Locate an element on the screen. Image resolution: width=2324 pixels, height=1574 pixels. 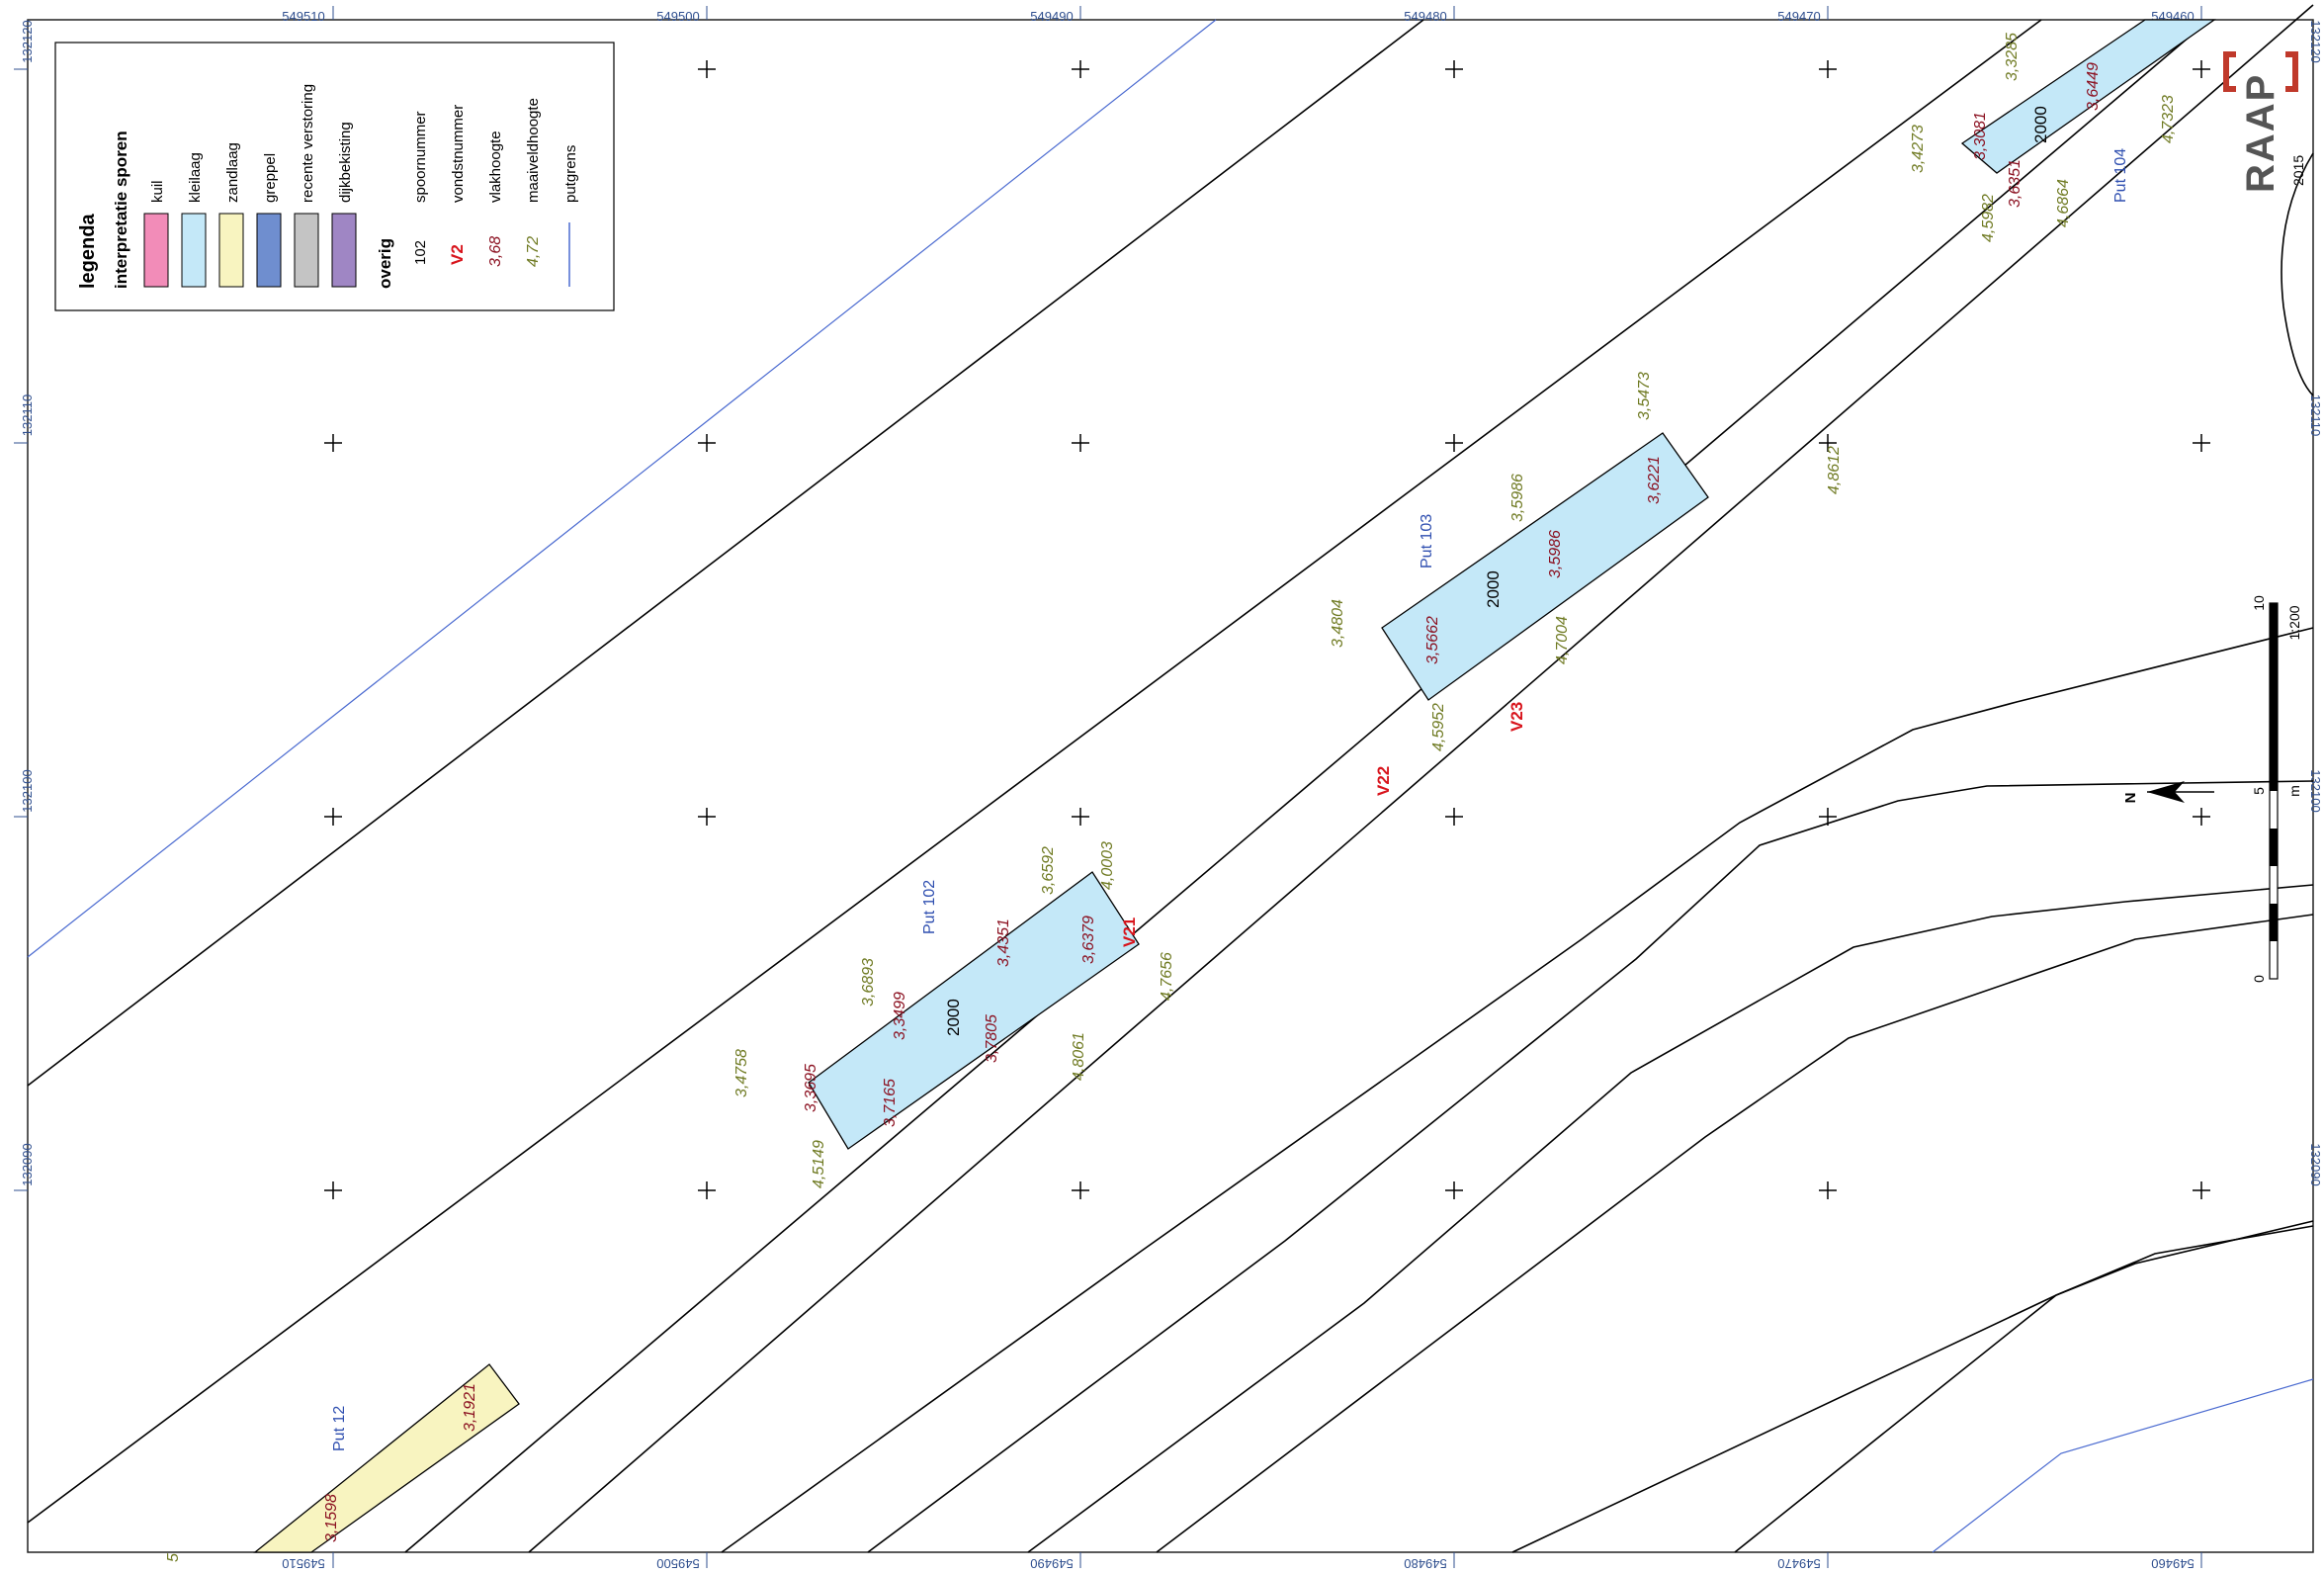
put-12-label: Put 12 is located at coordinates (339, 1428).